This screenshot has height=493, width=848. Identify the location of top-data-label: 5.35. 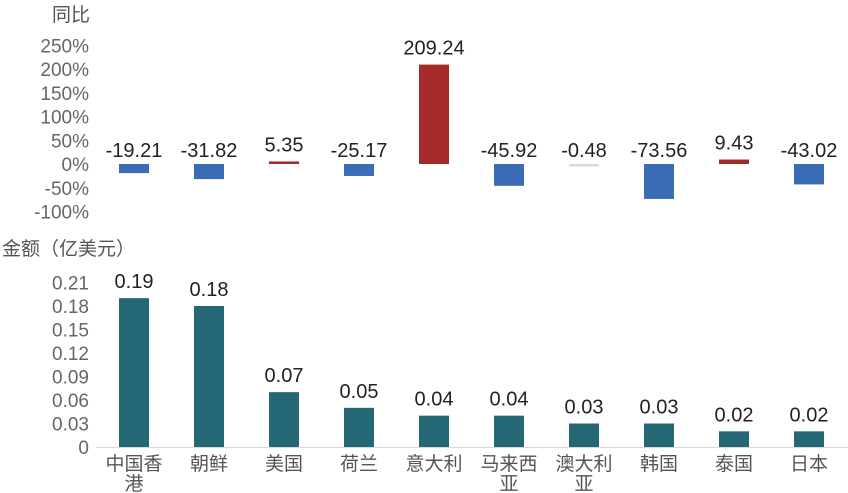
(284, 145).